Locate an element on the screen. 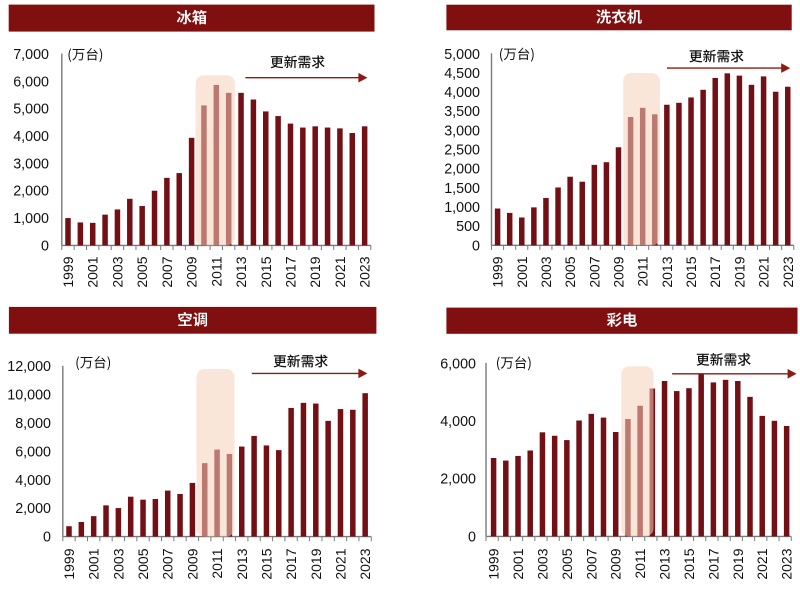 The width and height of the screenshot is (800, 592). svg-text: 7,000 is located at coordinates (31, 55).